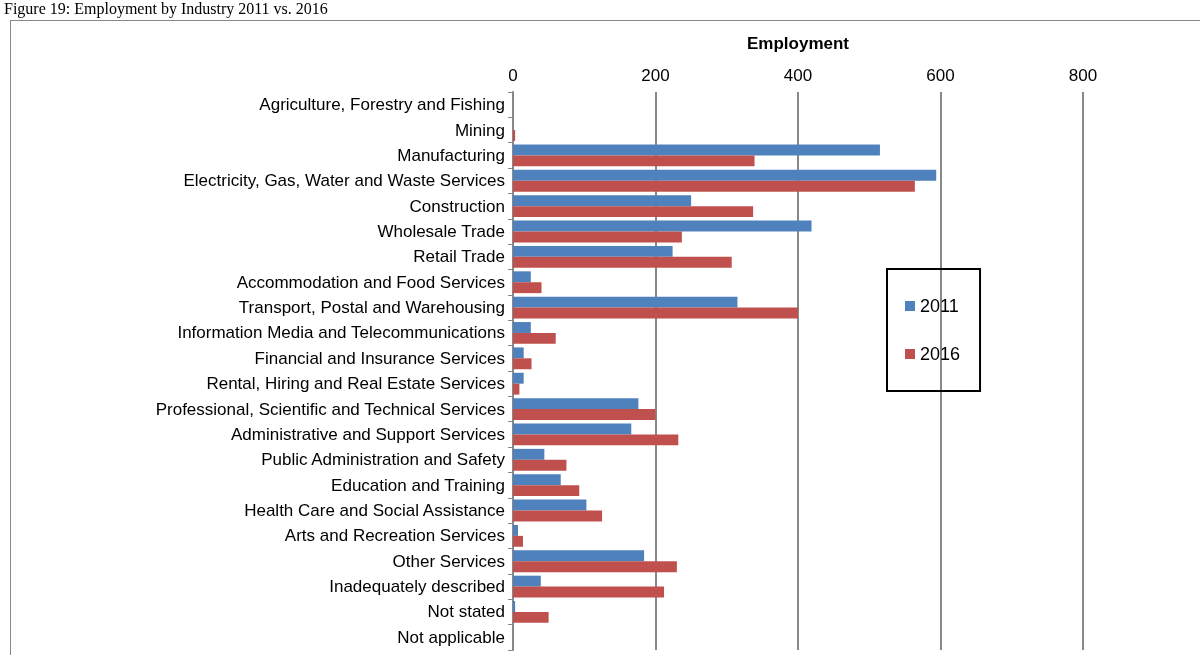  What do you see at coordinates (466, 612) in the screenshot?
I see `y-tick-label: Not stated` at bounding box center [466, 612].